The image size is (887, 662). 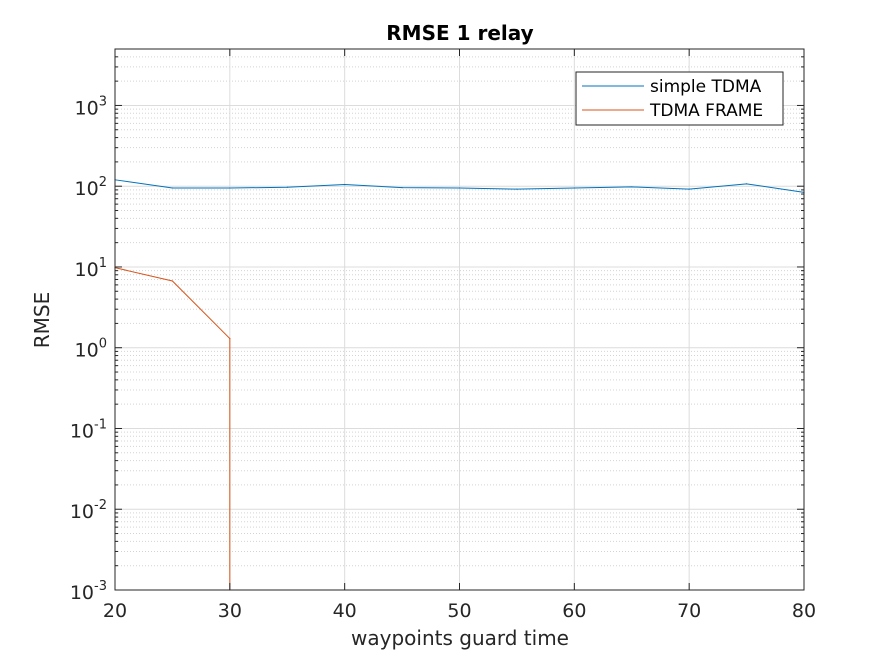 I want to click on legend: simple TDMA TDMA FRAME, so click(x=679, y=98).